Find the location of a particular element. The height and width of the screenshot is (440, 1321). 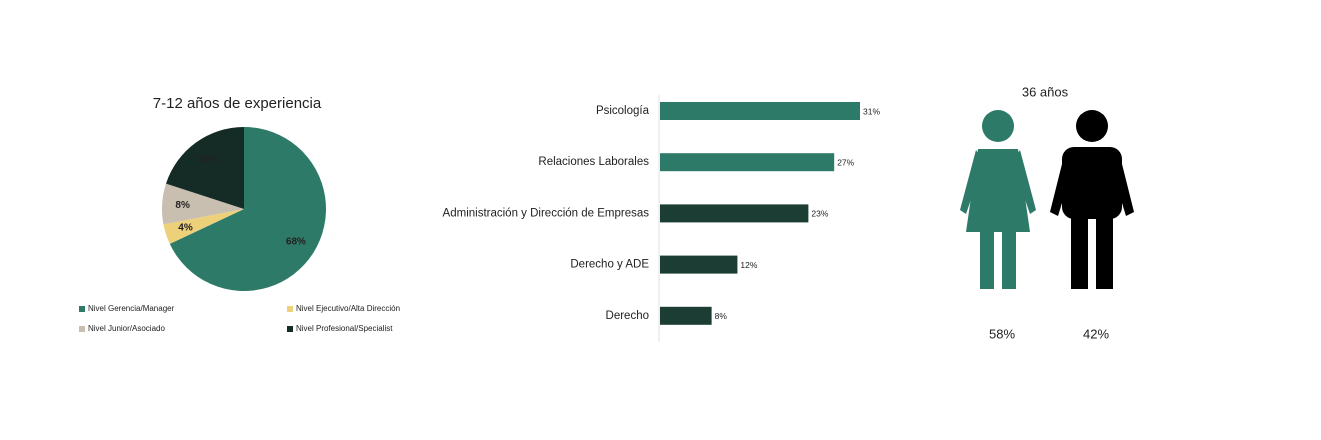

pie-title: 7-12 años de experiencia is located at coordinates (237, 103).